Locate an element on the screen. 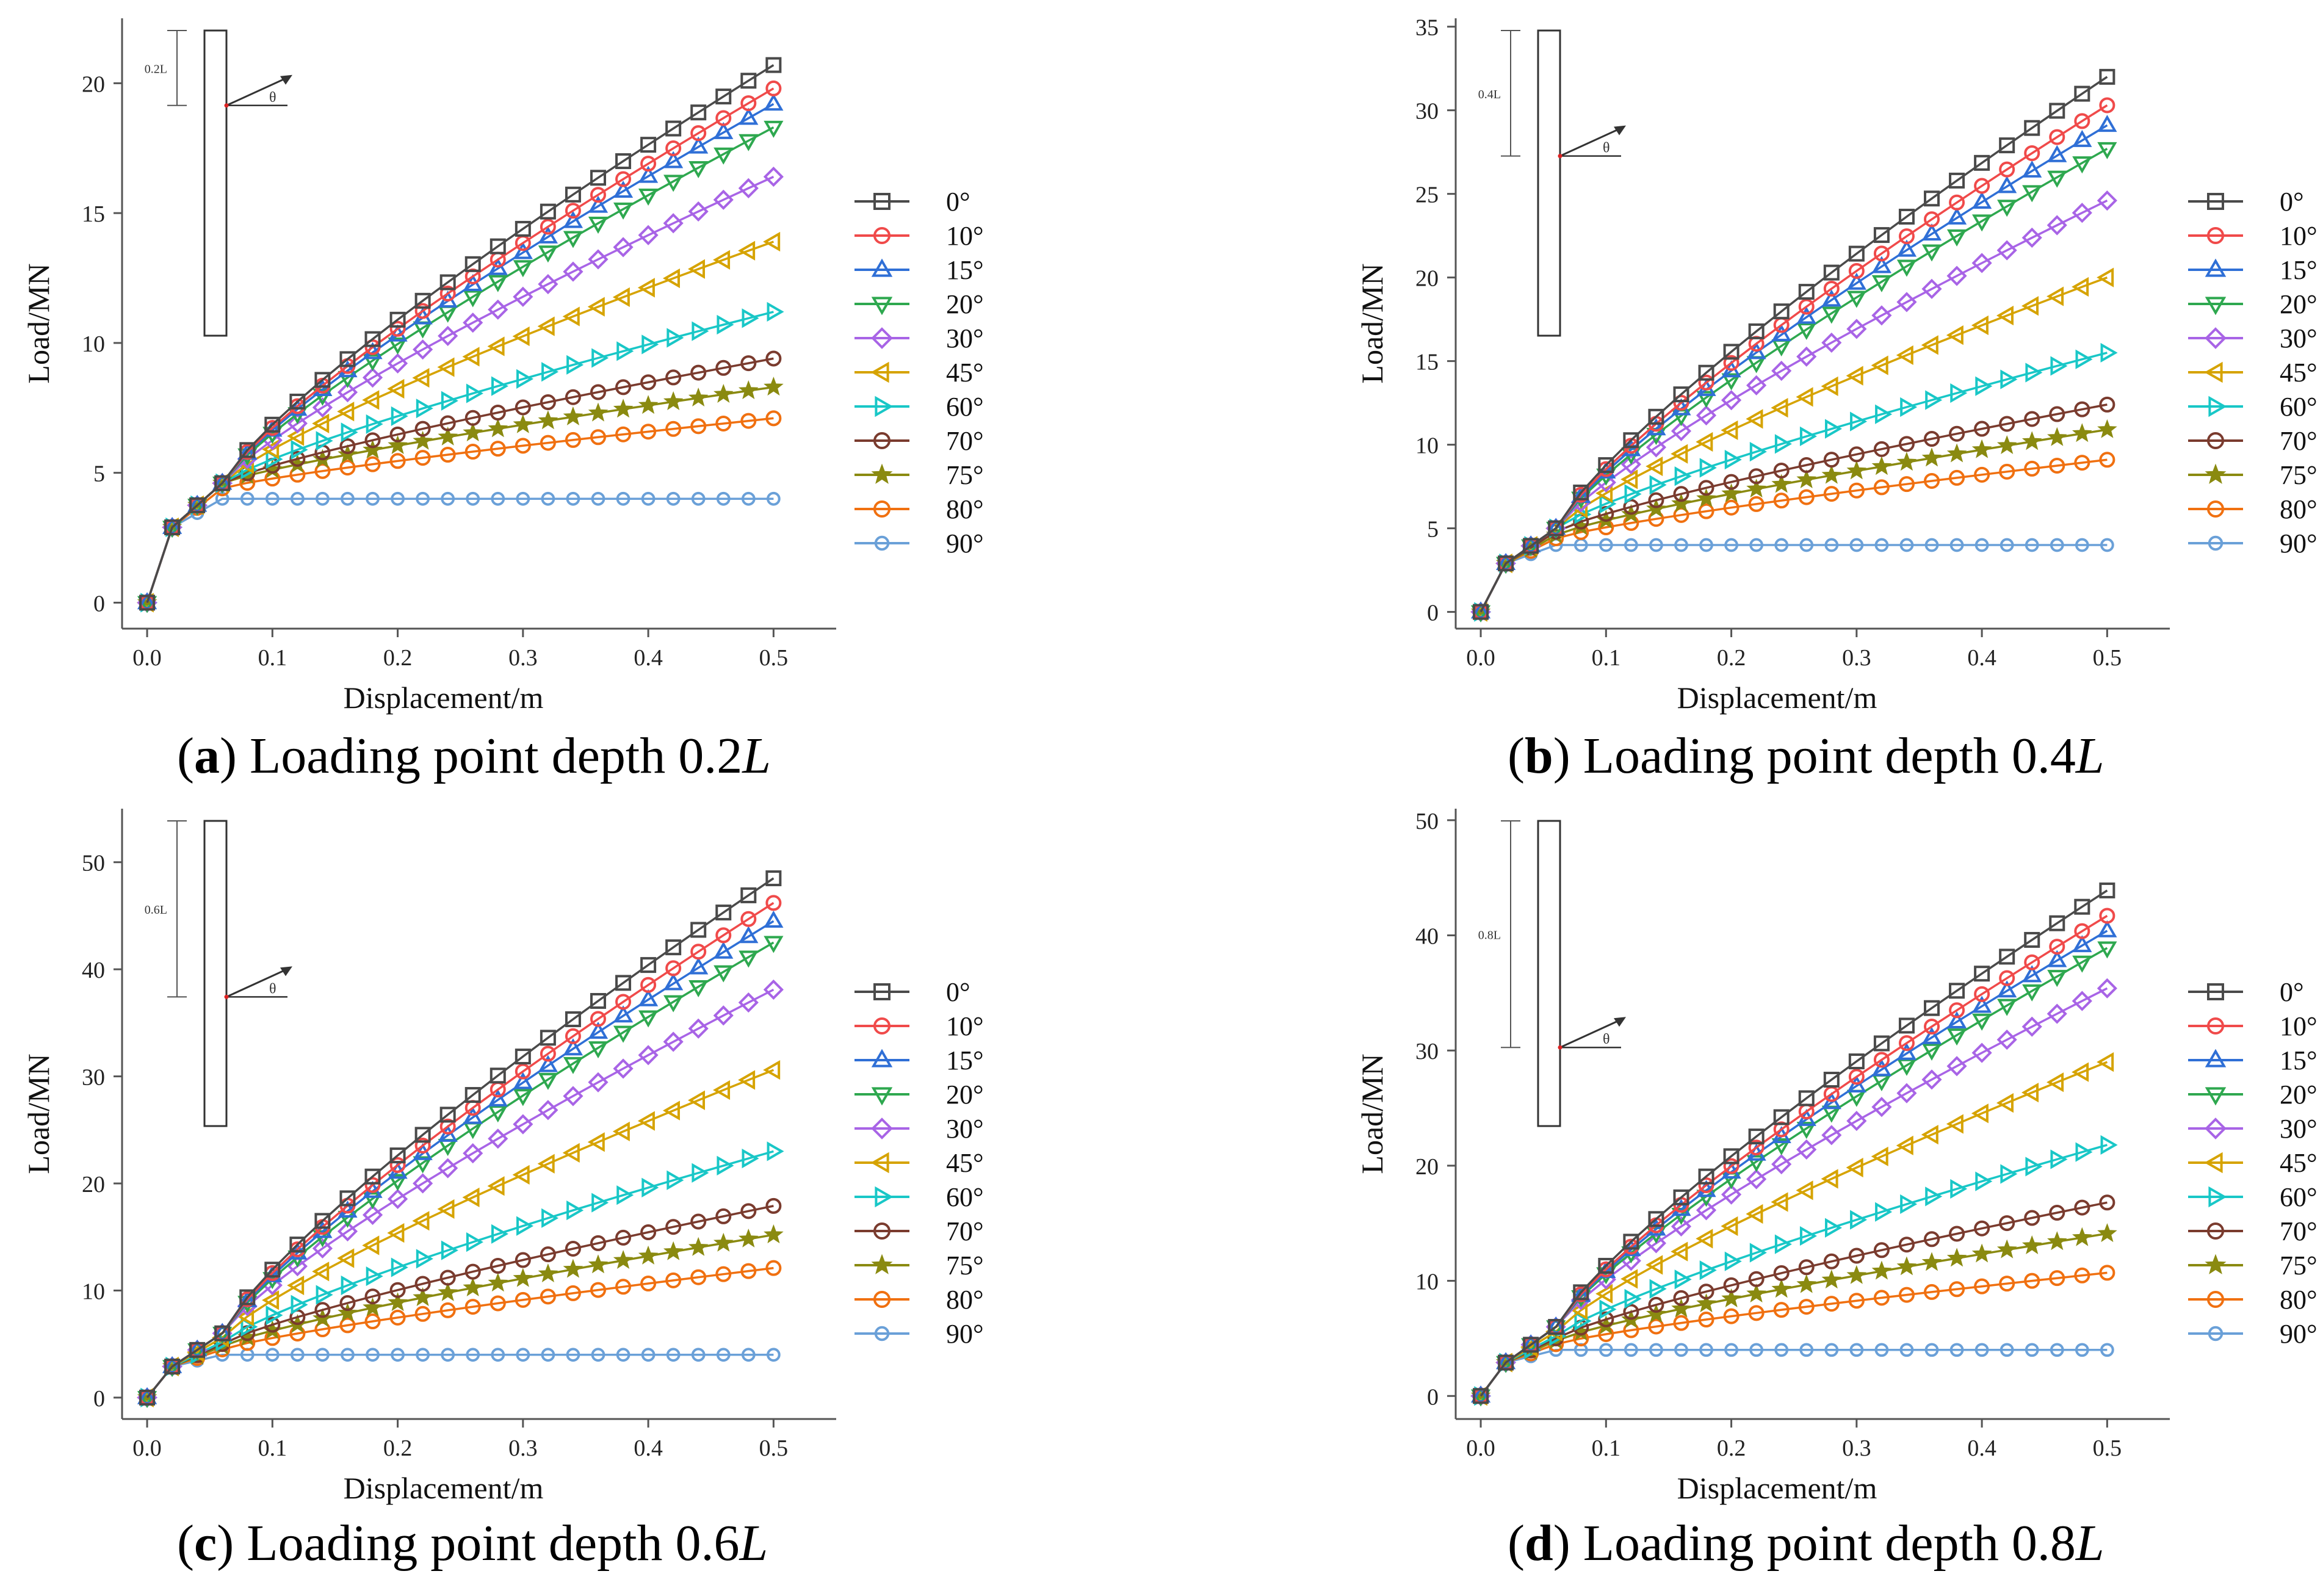 This screenshot has width=2323, height=1596. x-tick-label: 0.3 is located at coordinates (1856, 1448).